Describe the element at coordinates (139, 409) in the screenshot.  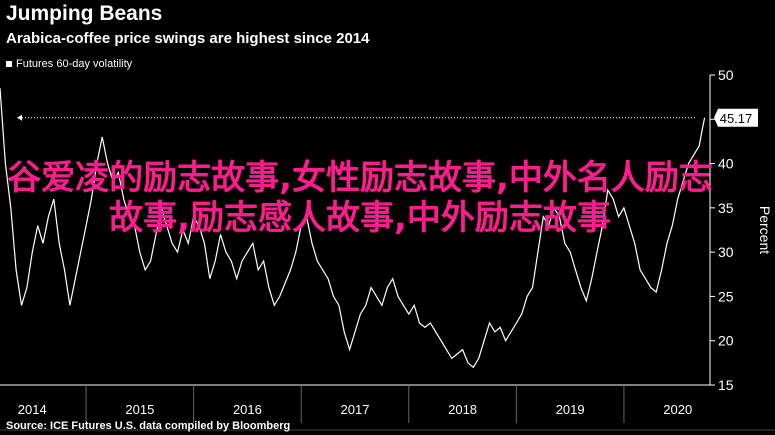
I see `x-tick-label: 2015` at that location.